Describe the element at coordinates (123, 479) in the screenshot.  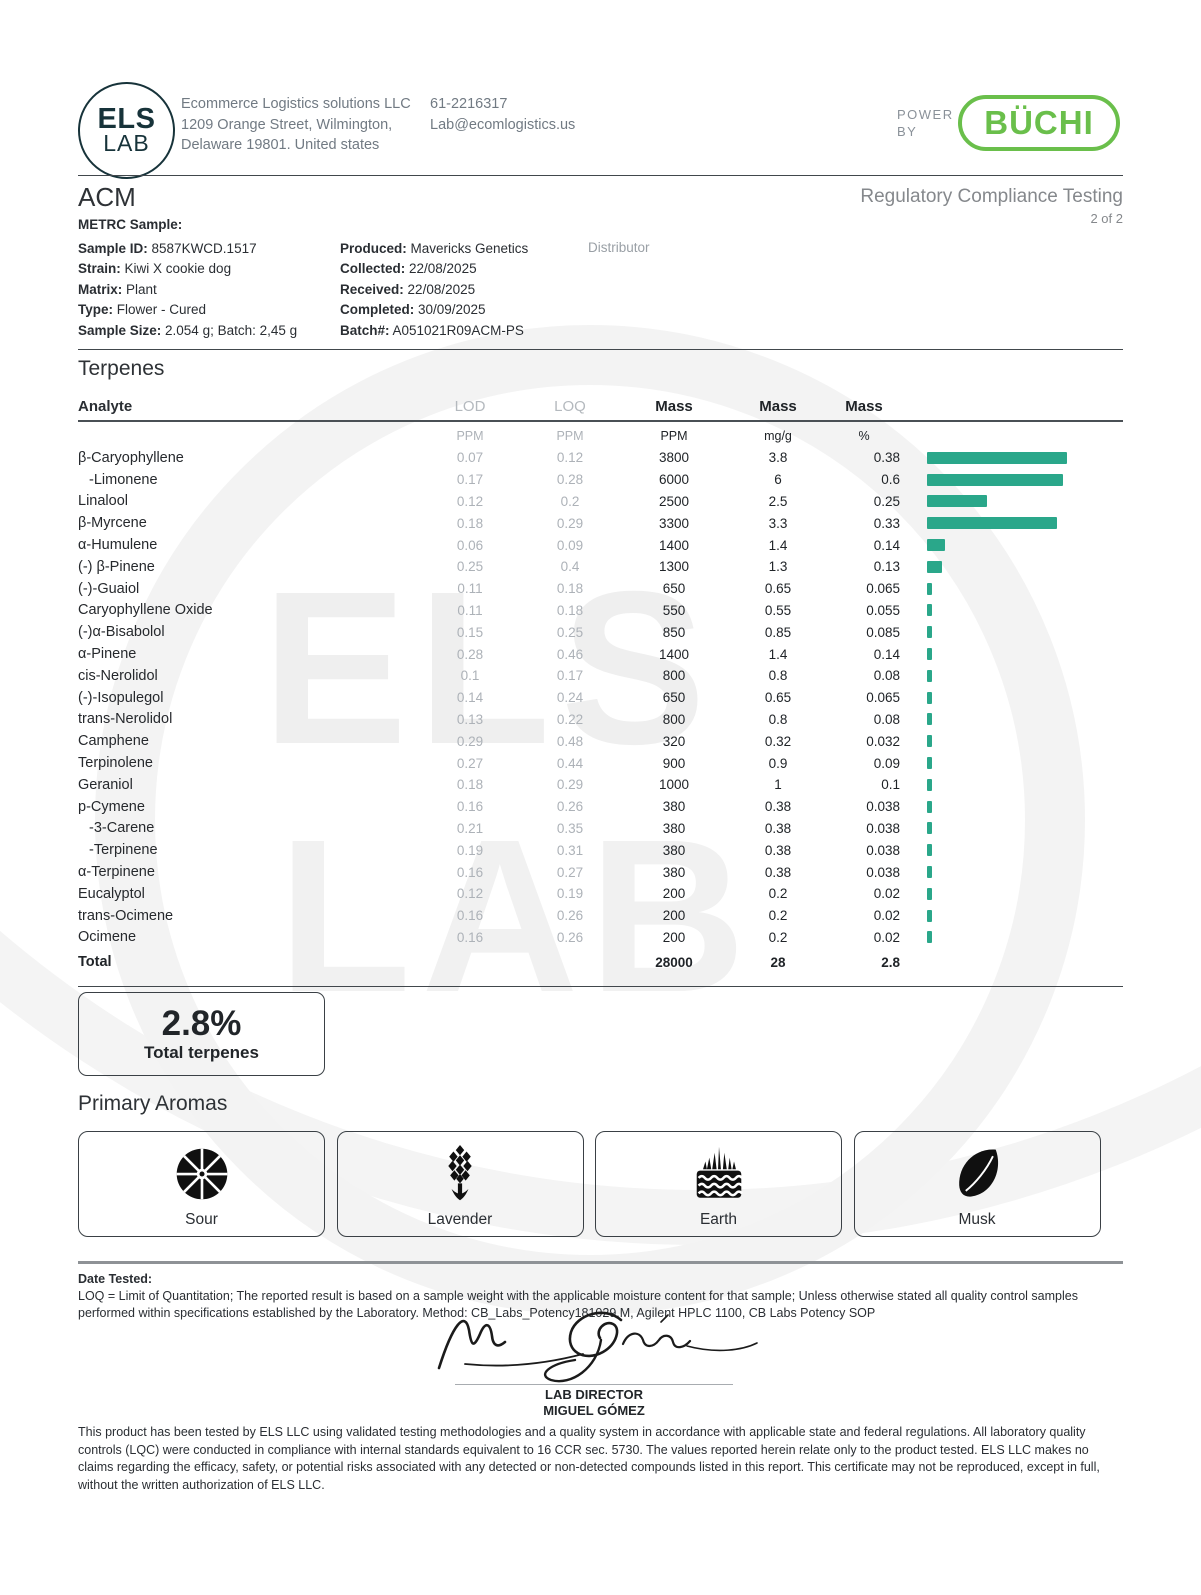
I see `analyte-cell: -Limonene` at that location.